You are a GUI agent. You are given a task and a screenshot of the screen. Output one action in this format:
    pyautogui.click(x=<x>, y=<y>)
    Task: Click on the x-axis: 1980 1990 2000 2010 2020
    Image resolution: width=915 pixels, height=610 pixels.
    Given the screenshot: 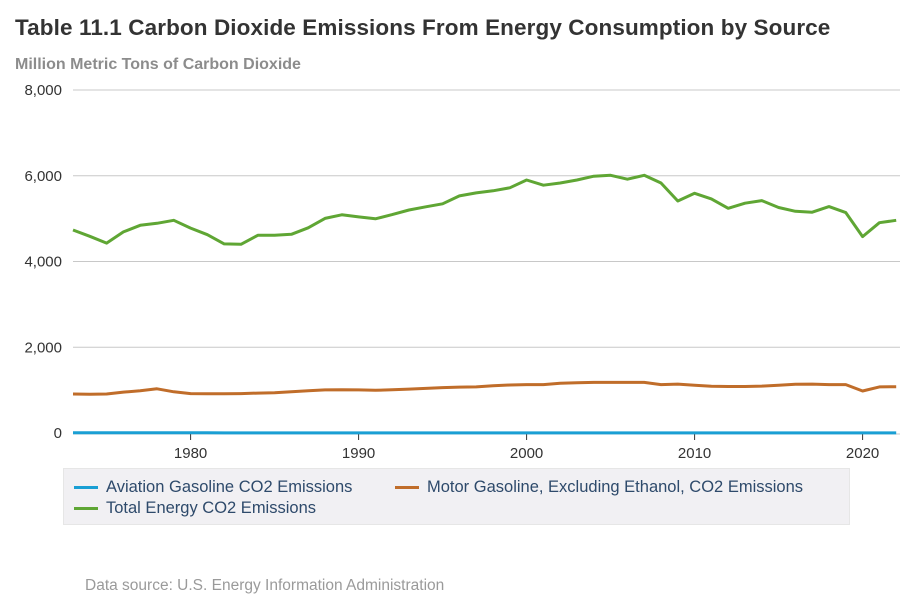 What is the action you would take?
    pyautogui.click(x=486, y=447)
    